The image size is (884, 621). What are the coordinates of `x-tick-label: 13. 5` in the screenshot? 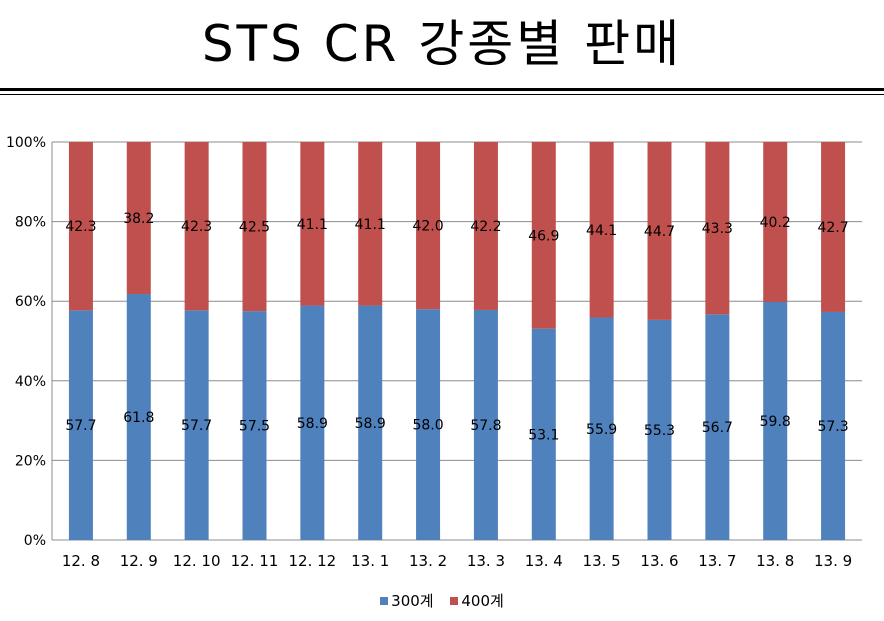 It's located at (602, 561).